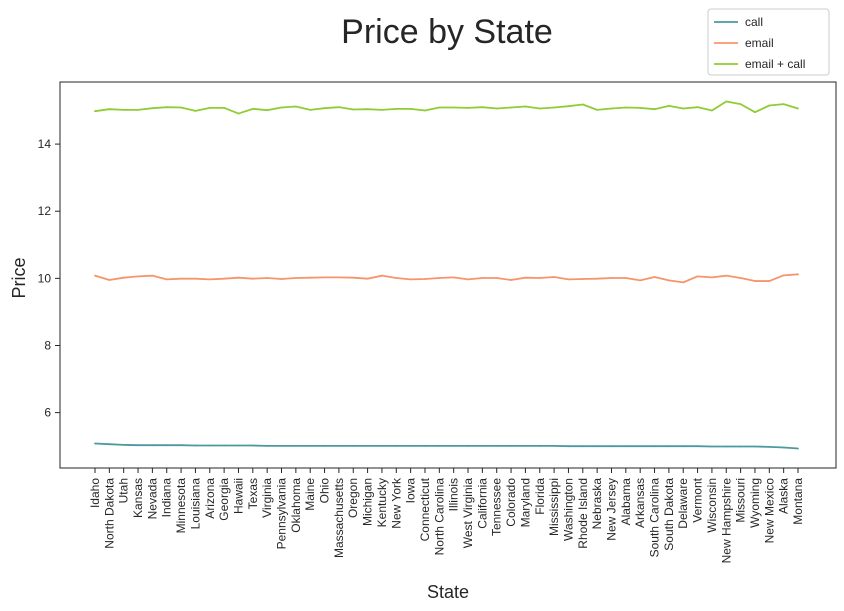 The height and width of the screenshot is (611, 844). What do you see at coordinates (741, 500) in the screenshot?
I see `x-tick-label: Missouri` at bounding box center [741, 500].